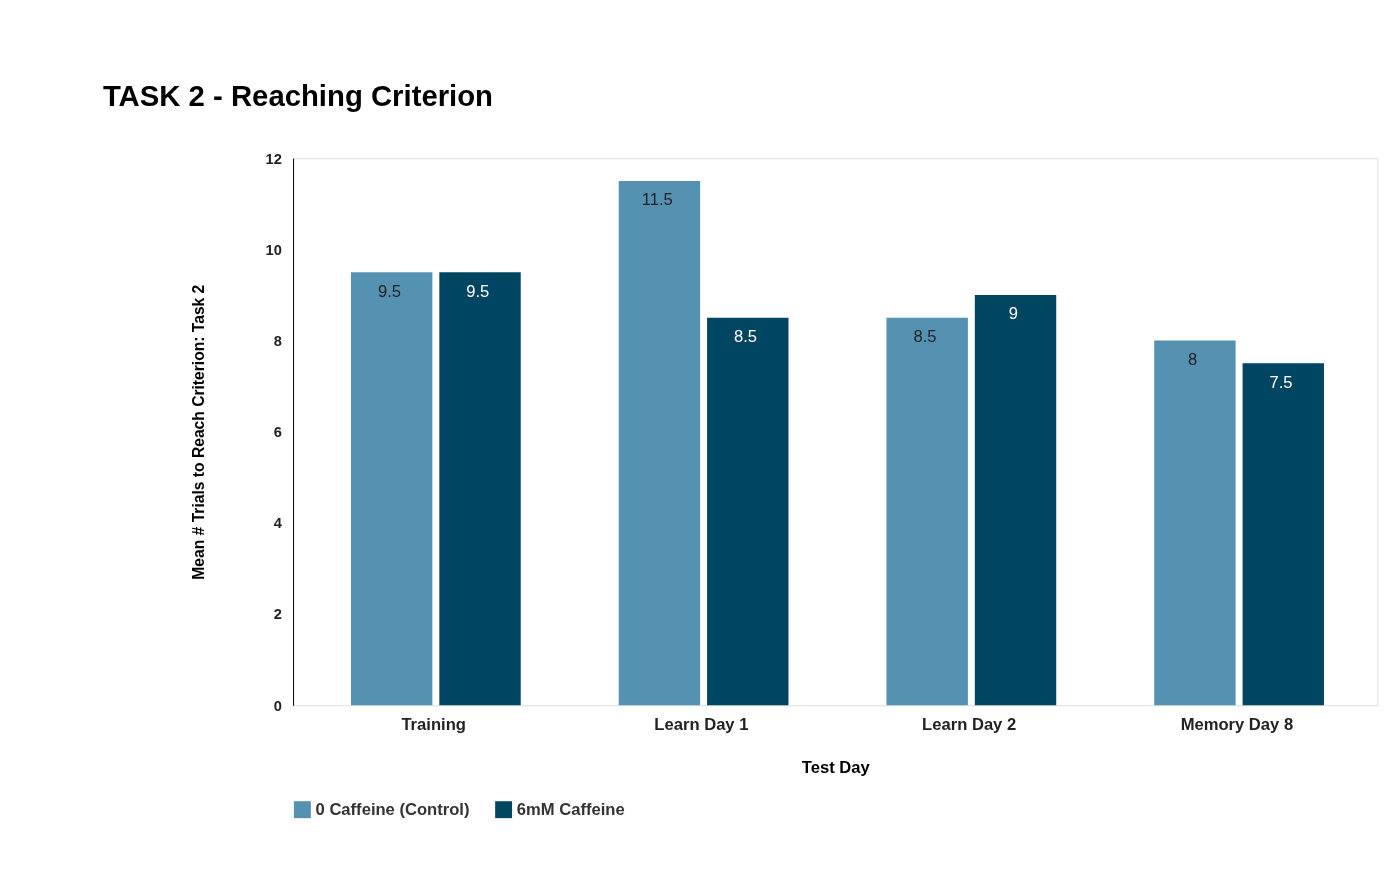 This screenshot has width=1397, height=873. What do you see at coordinates (277, 432) in the screenshot?
I see `y-tick-label: 6` at bounding box center [277, 432].